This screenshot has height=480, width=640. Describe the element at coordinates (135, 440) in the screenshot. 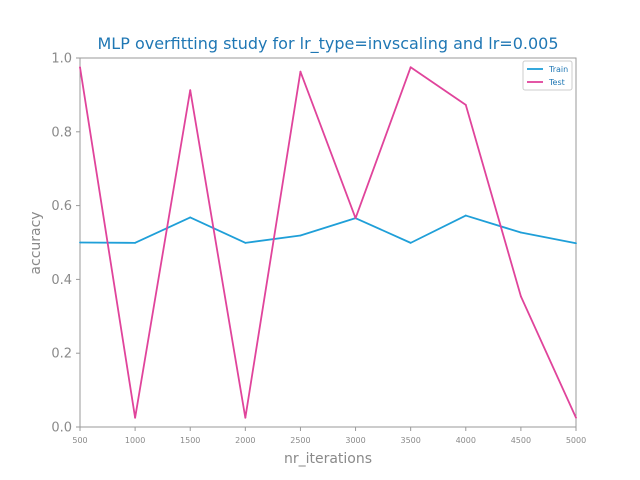

I see `x-tick-label: 1000` at that location.